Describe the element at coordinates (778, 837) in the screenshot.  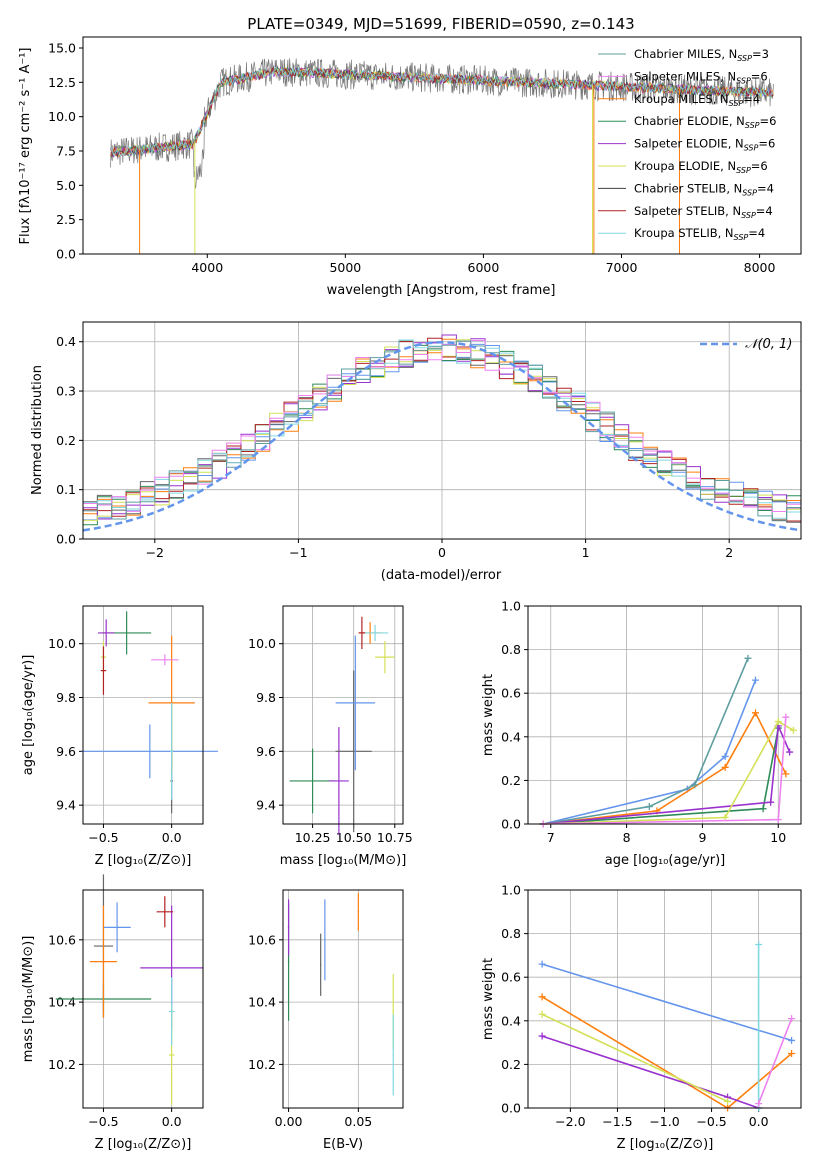
I see `x-tick-label: 10` at that location.